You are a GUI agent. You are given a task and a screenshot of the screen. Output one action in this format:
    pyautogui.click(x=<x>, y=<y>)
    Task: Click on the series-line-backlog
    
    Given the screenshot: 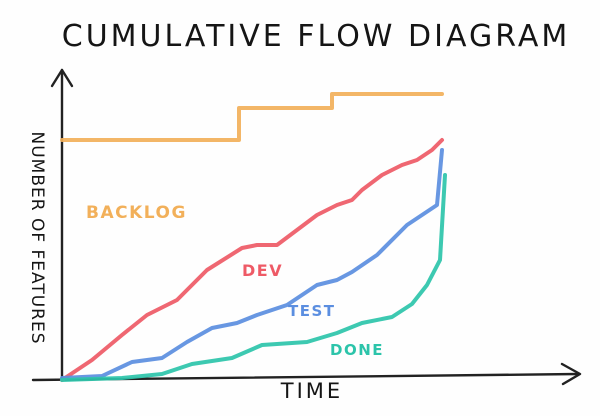 What is the action you would take?
    pyautogui.click(x=252, y=117)
    